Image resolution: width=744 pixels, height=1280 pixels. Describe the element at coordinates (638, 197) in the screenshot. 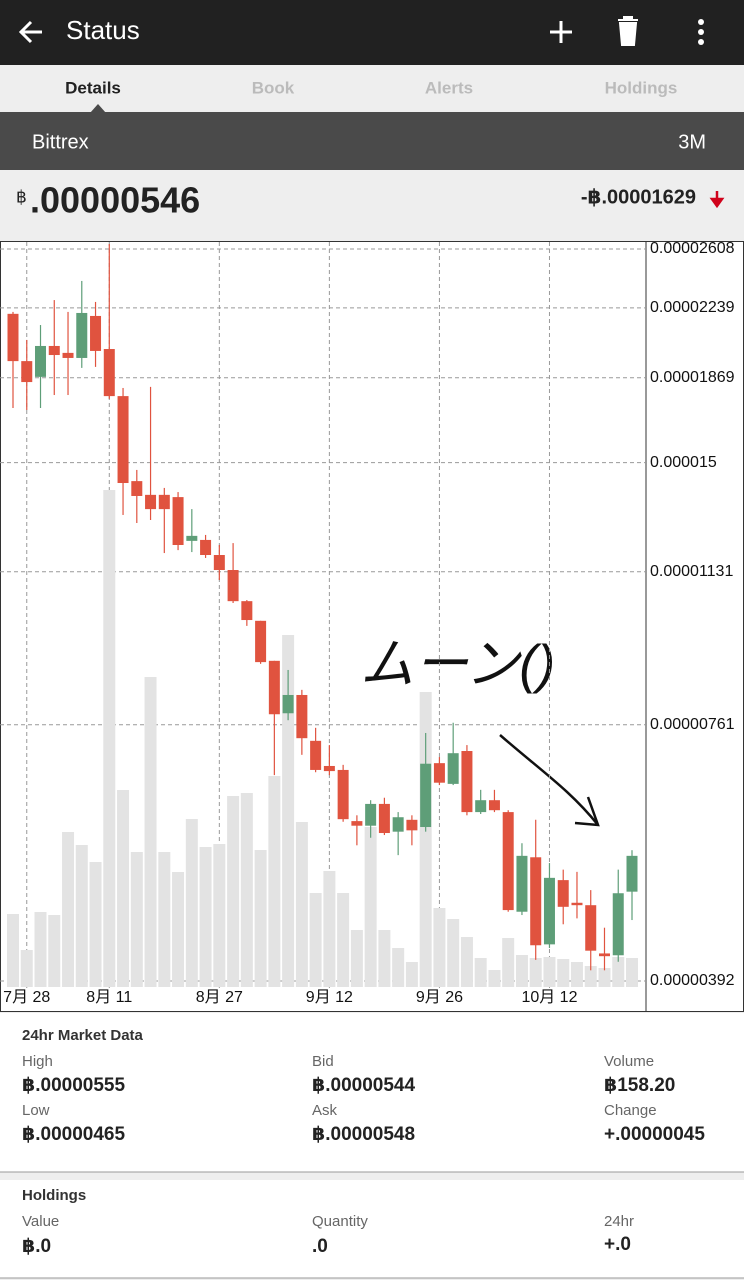

I see `price-change: -฿.00001629` at that location.